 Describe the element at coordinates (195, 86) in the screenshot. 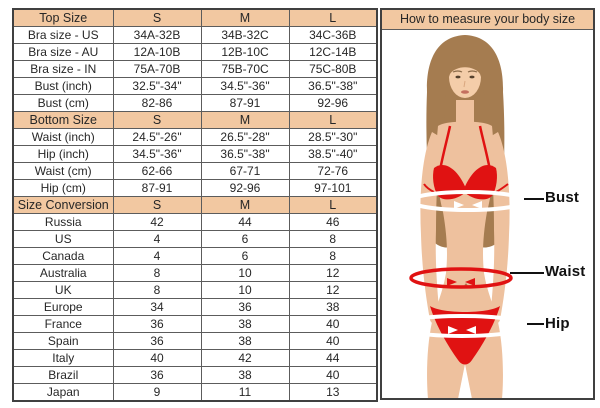

I see `table-row: Bust (inch) 32.5"-34" 34.5"-36" 36.5"-38"` at that location.